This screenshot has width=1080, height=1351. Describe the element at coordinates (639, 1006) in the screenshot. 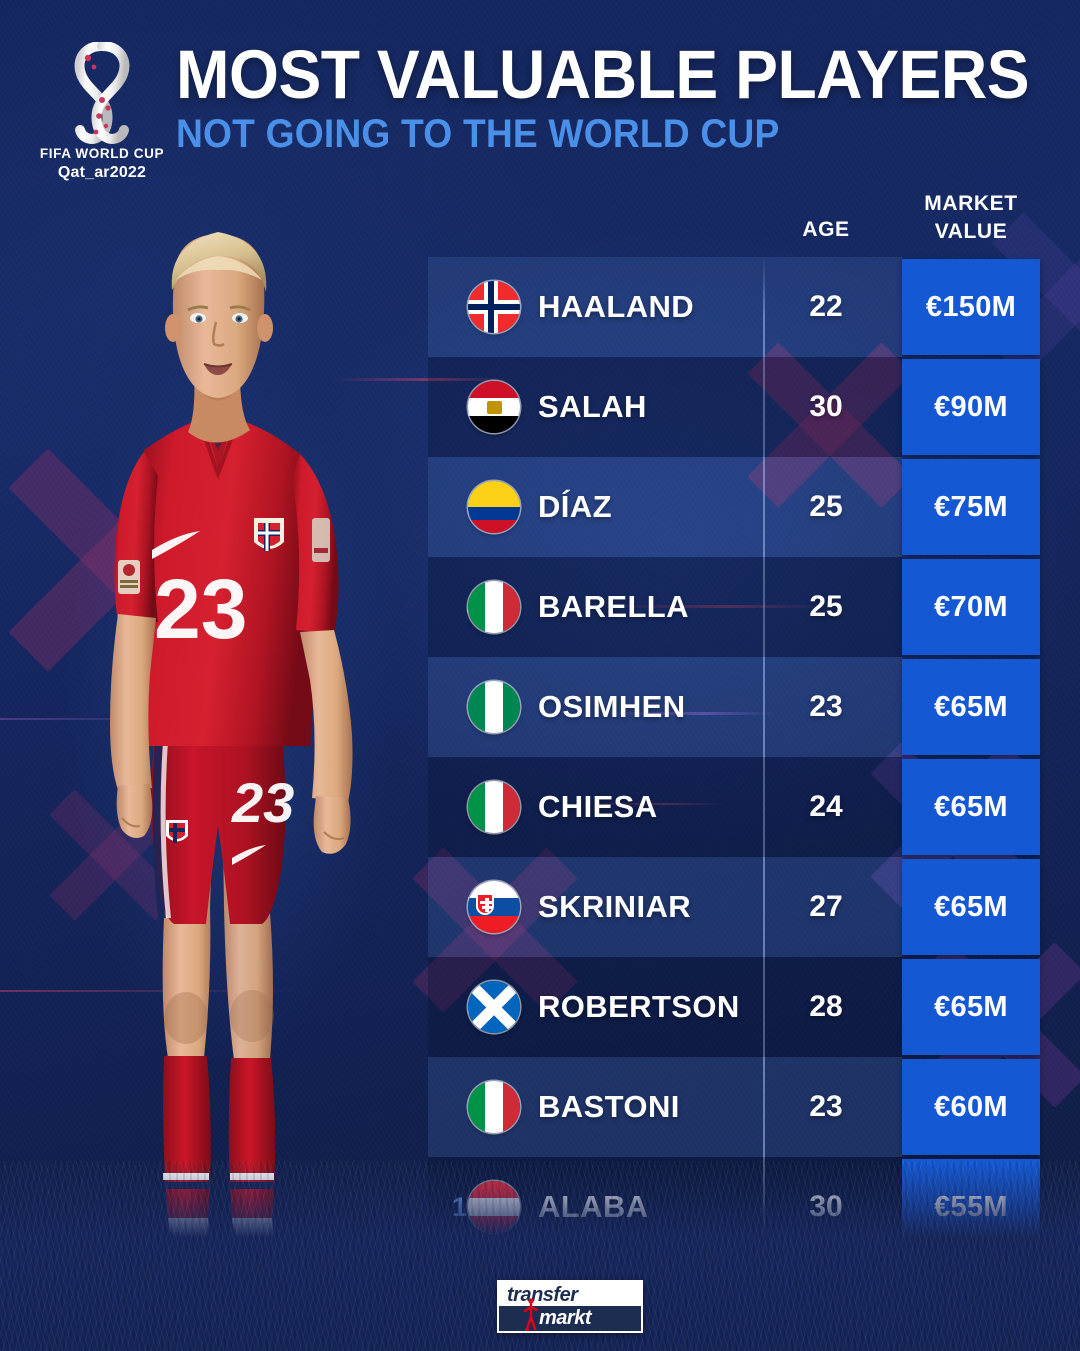

I see `player-name: ROBERTSON` at that location.